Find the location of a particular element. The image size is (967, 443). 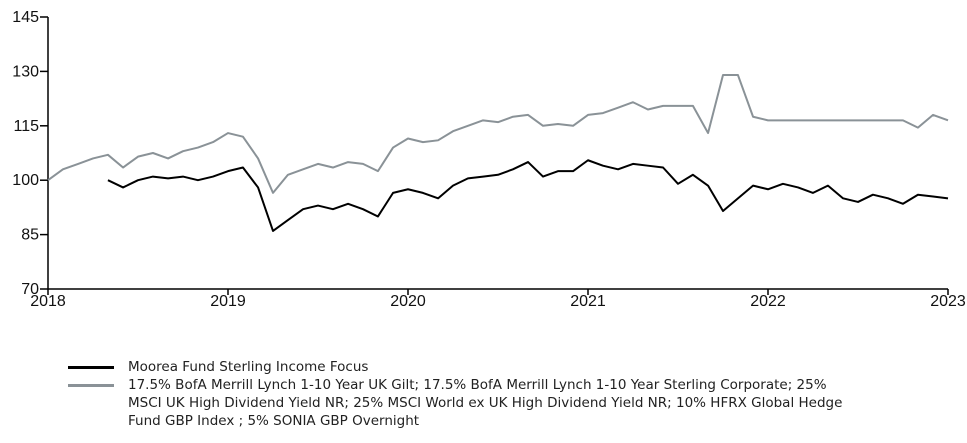

x-tick-label: 2021 is located at coordinates (588, 301).